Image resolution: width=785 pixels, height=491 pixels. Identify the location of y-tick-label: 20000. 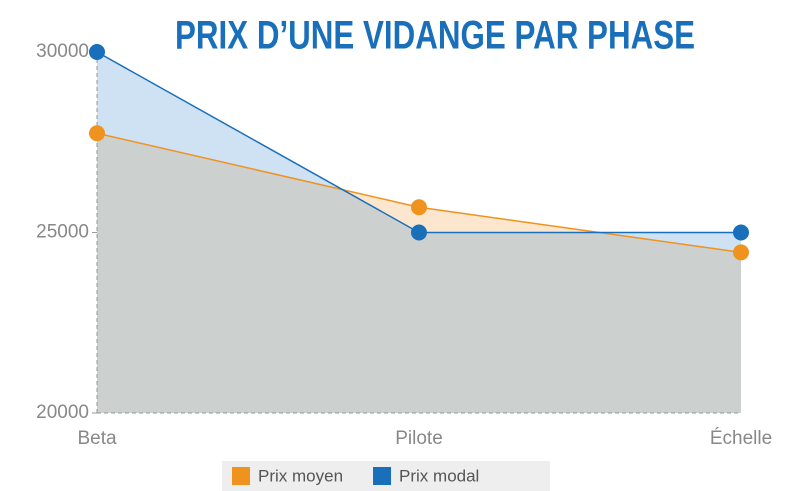
(62, 412).